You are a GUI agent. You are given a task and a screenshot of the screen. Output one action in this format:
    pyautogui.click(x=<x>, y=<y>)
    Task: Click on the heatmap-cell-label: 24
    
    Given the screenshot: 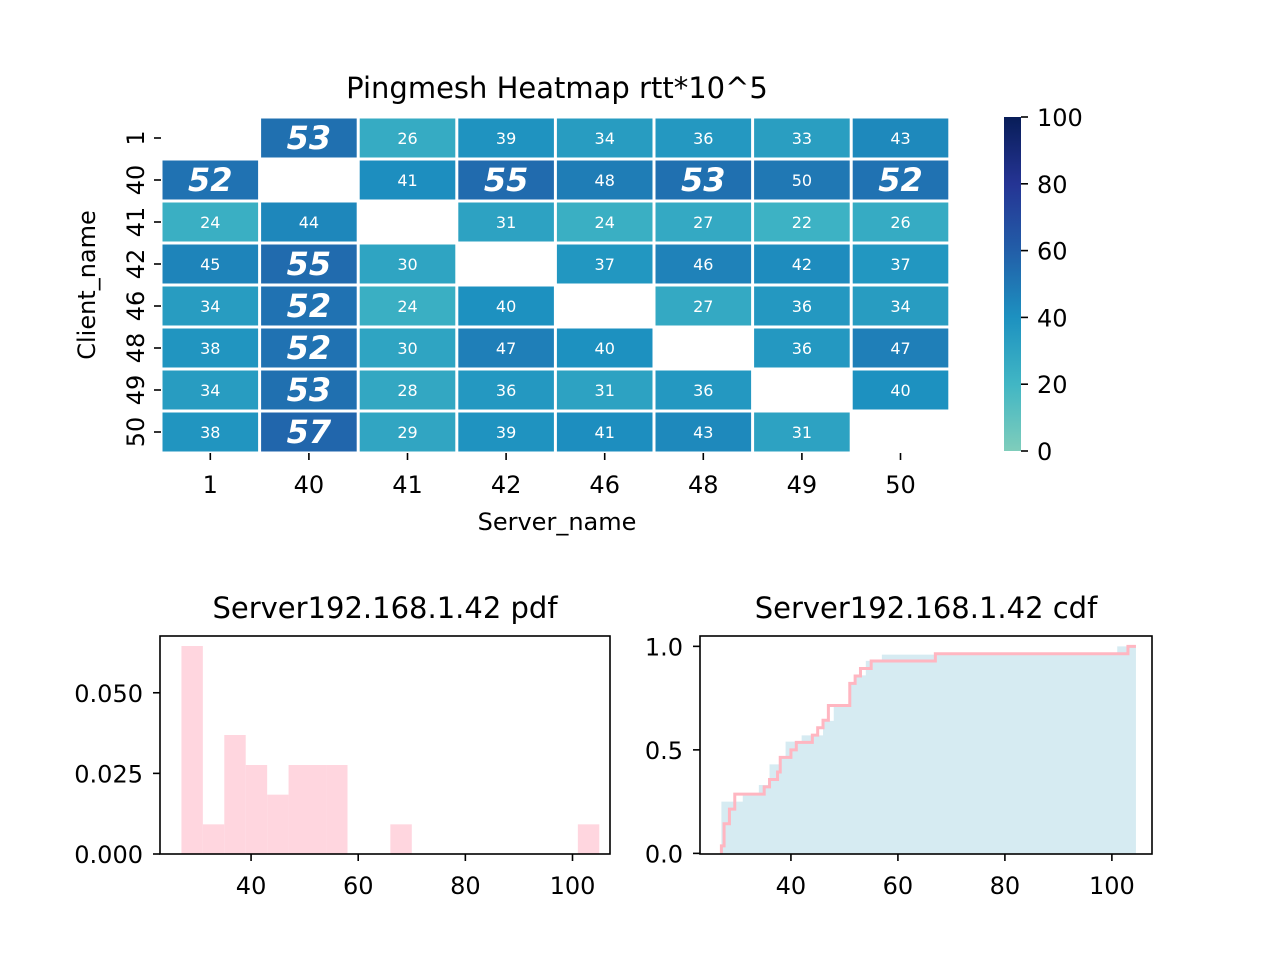 What is the action you would take?
    pyautogui.click(x=210, y=222)
    